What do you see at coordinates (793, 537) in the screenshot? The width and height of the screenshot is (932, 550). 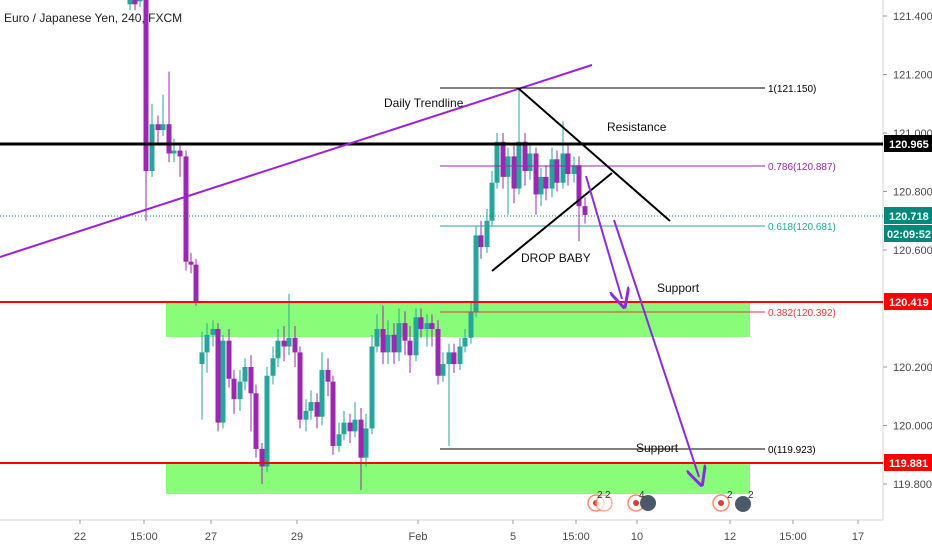 I see `x-tick-label: 15:00` at bounding box center [793, 537].